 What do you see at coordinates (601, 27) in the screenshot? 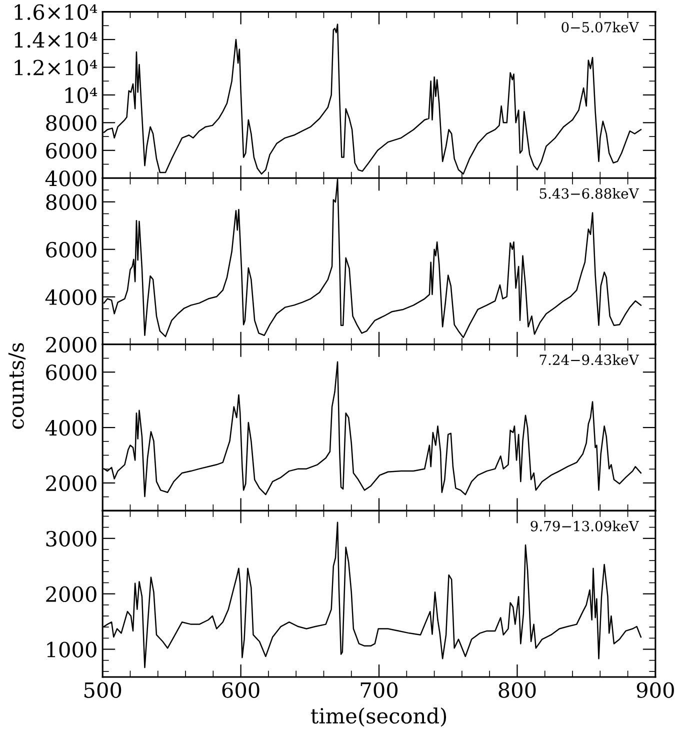
I see `annotation: 0−5.07keV` at bounding box center [601, 27].